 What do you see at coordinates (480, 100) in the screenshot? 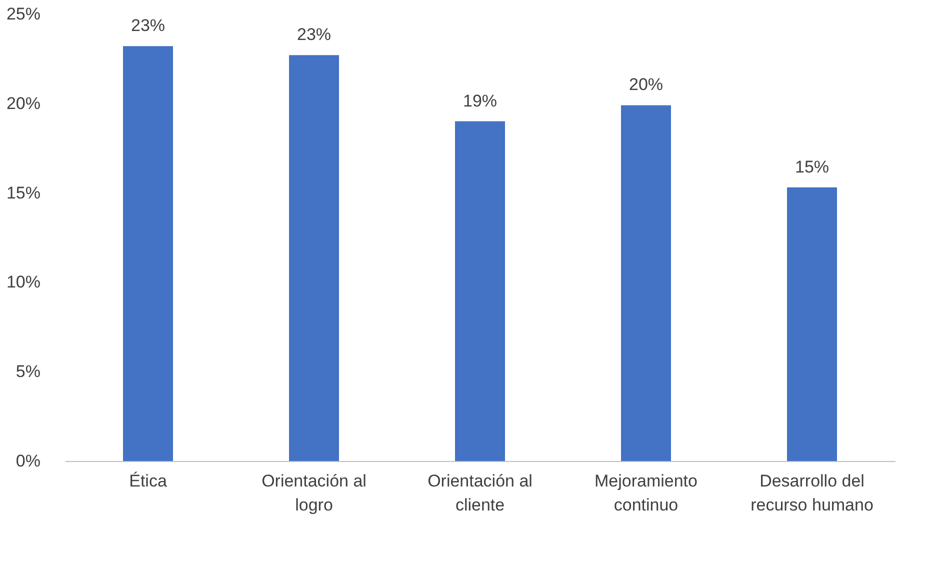
I see `data-label: 19%` at bounding box center [480, 100].